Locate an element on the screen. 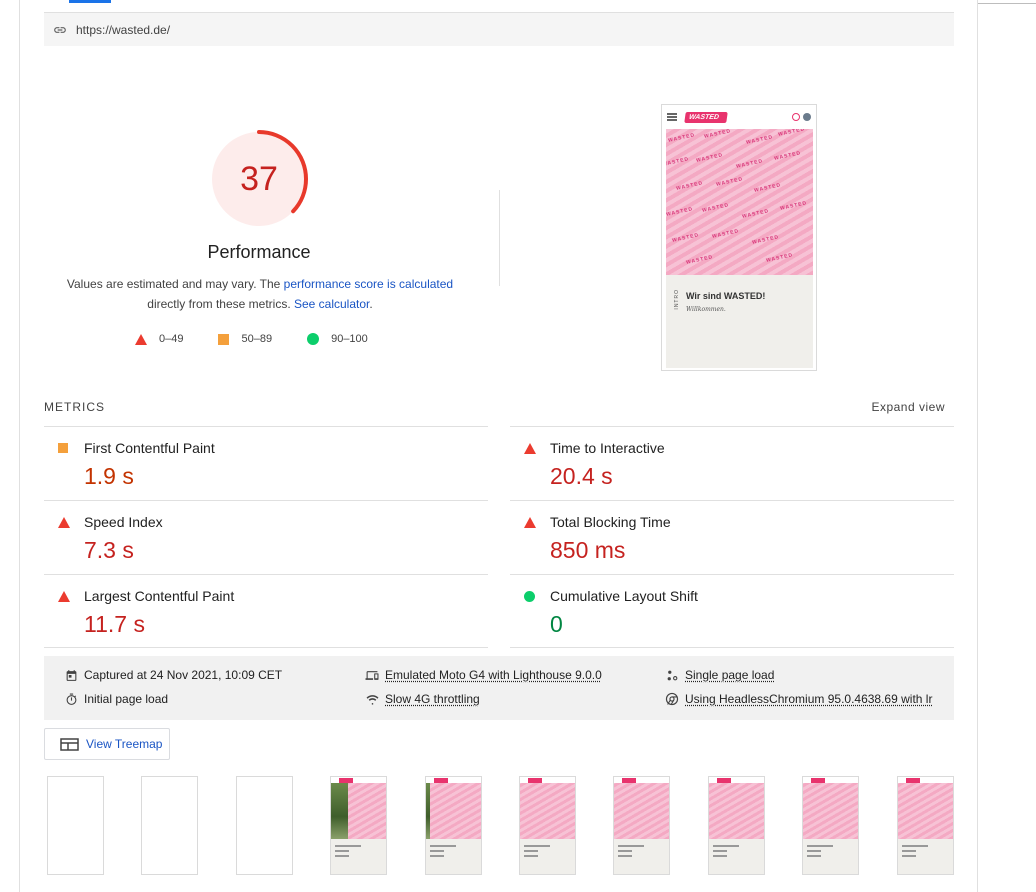 The height and width of the screenshot is (892, 1036). timer-icon is located at coordinates (71, 699).